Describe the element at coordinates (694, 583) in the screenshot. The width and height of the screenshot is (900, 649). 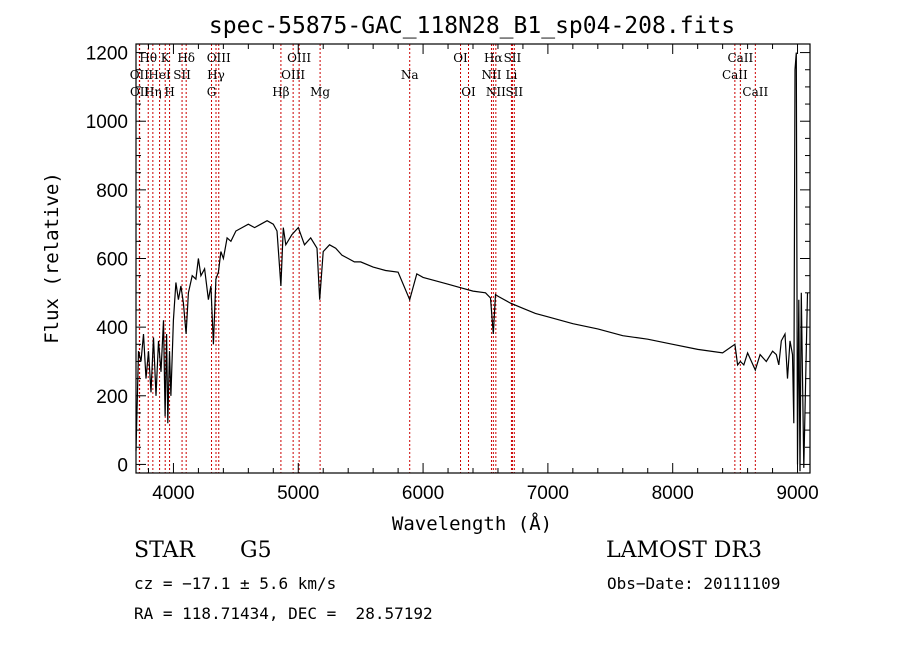
I see `obs-date: Obs−Date: 20111109` at that location.